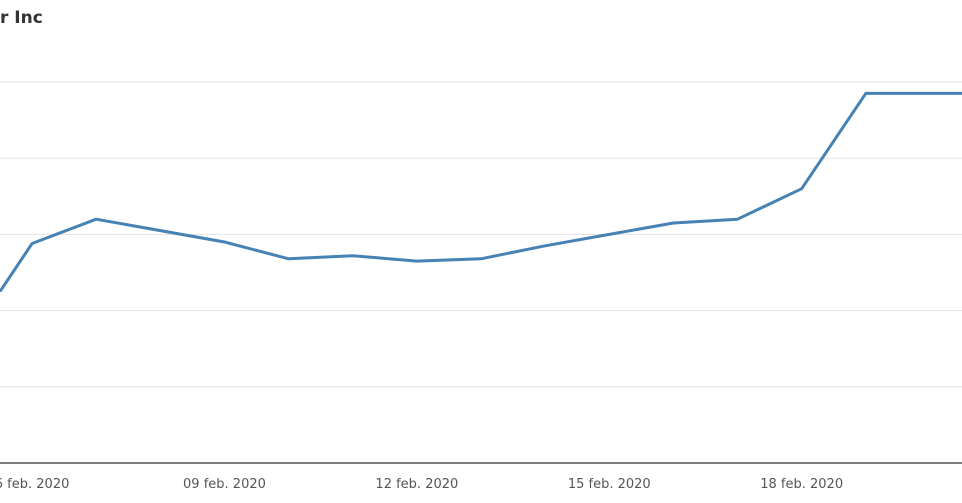 Image resolution: width=962 pixels, height=503 pixels. Describe the element at coordinates (416, 484) in the screenshot. I see `x-tick-label: 12 feb. 2020` at that location.